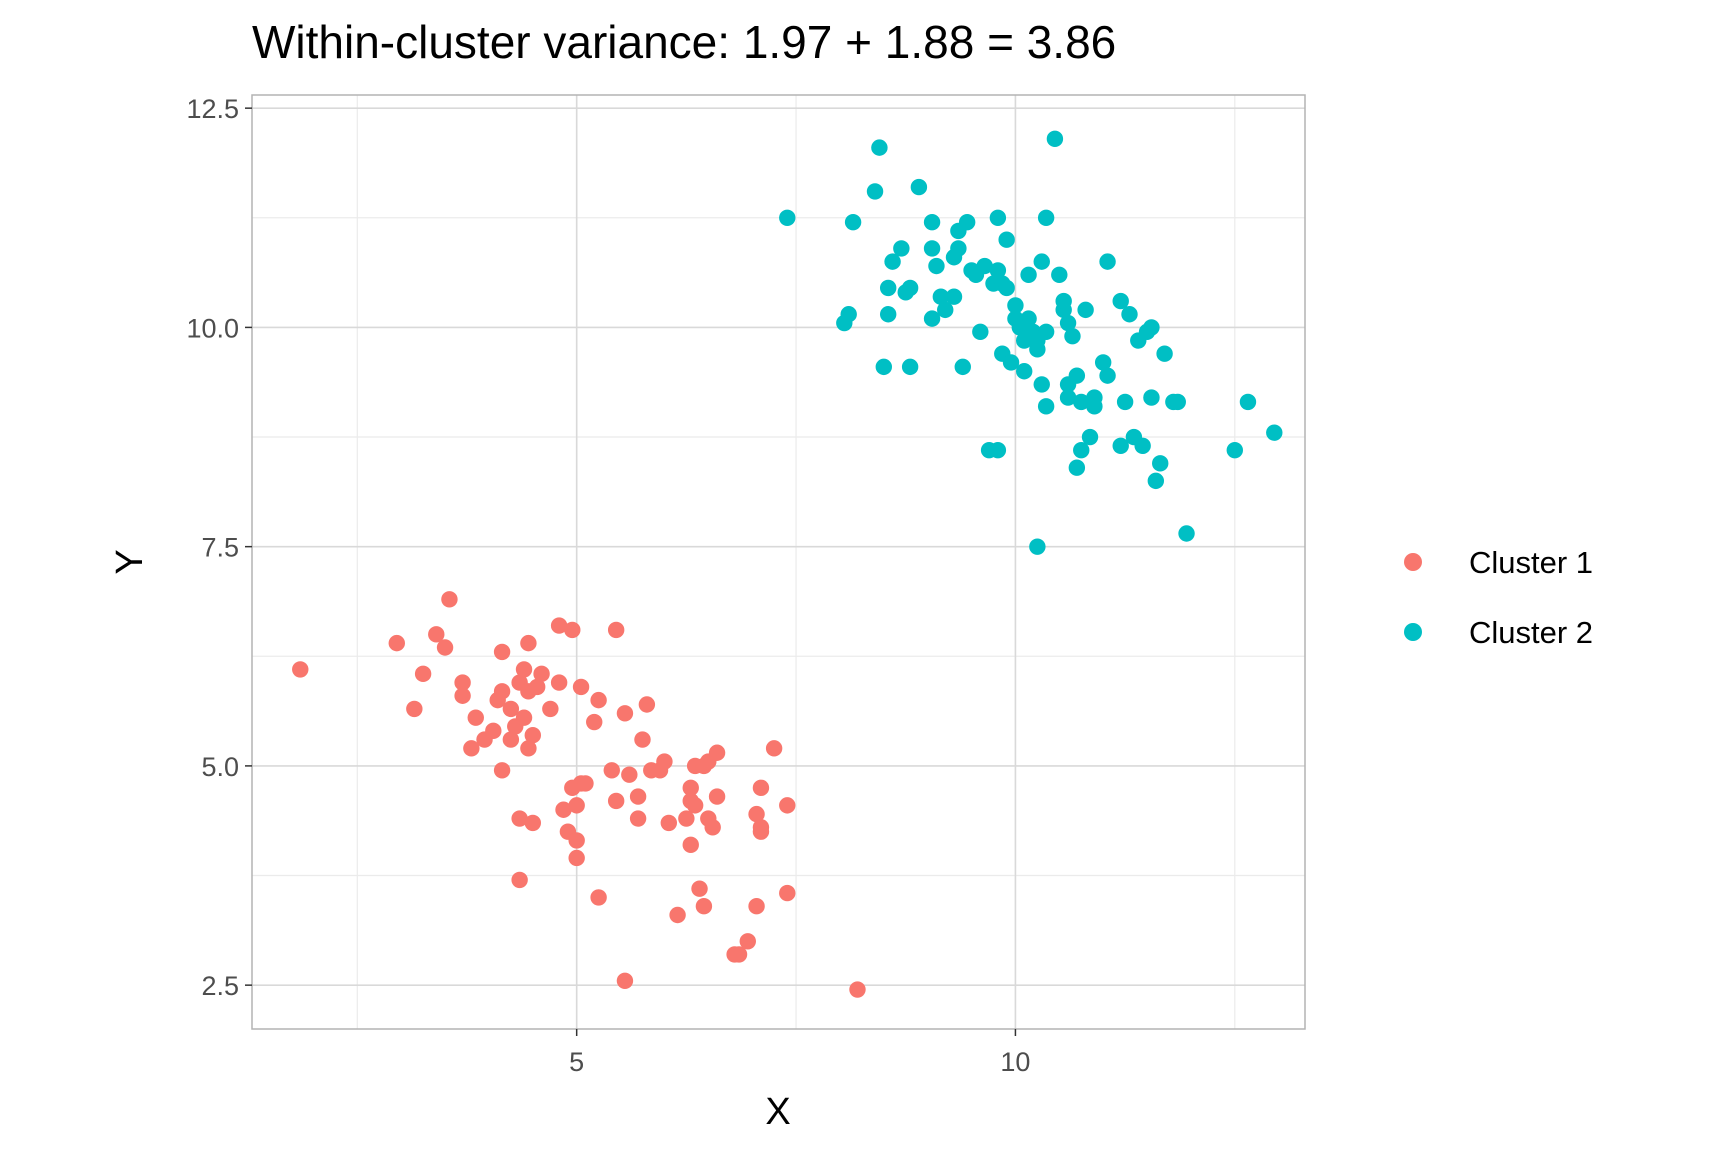  Describe the element at coordinates (799, 1053) in the screenshot. I see `x-axis-ticks: 5 10` at that location.